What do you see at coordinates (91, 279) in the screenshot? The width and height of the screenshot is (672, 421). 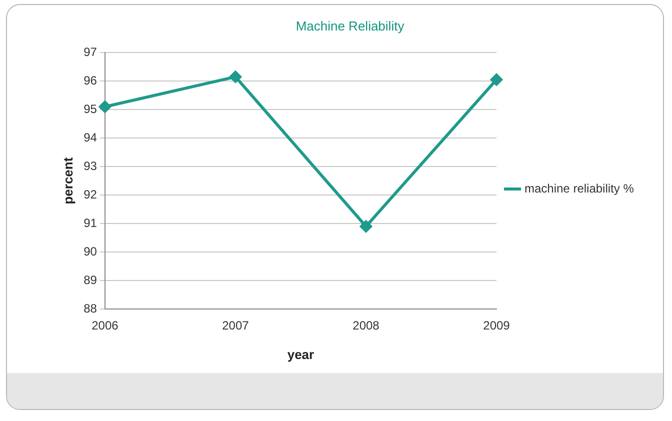 I see `y-tick-label: 89` at bounding box center [91, 279].